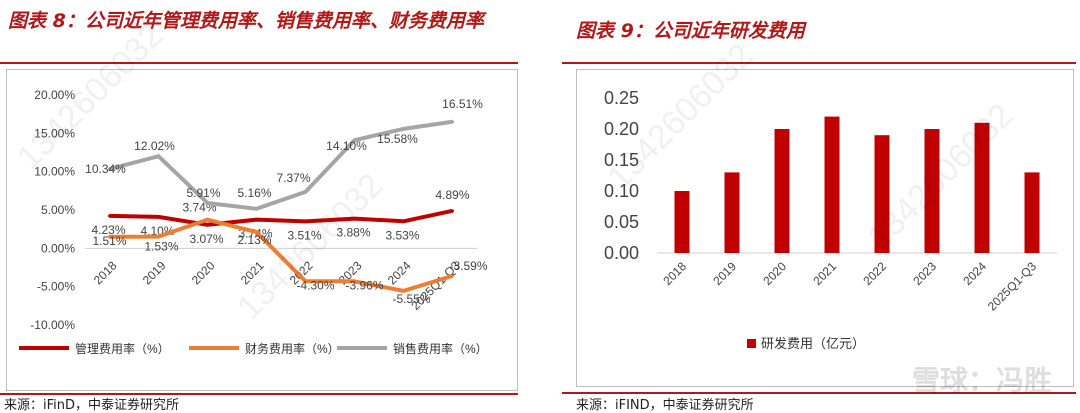 The width and height of the screenshot is (1080, 413). I want to click on data-label: -4.30%, so click(315, 285).